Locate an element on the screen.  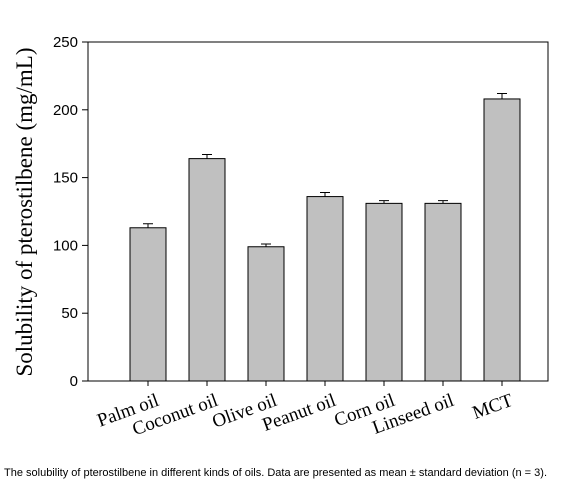
y-tick-label: 250 is located at coordinates (65, 42).